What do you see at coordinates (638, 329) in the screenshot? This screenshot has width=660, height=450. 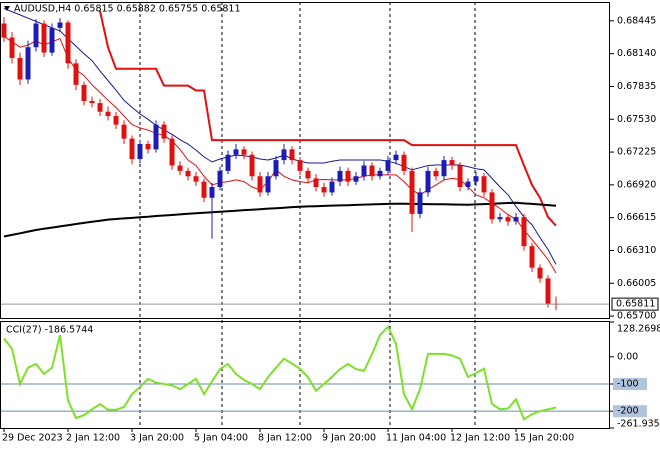 I see `y-tick-label: 128.2698` at bounding box center [638, 329].